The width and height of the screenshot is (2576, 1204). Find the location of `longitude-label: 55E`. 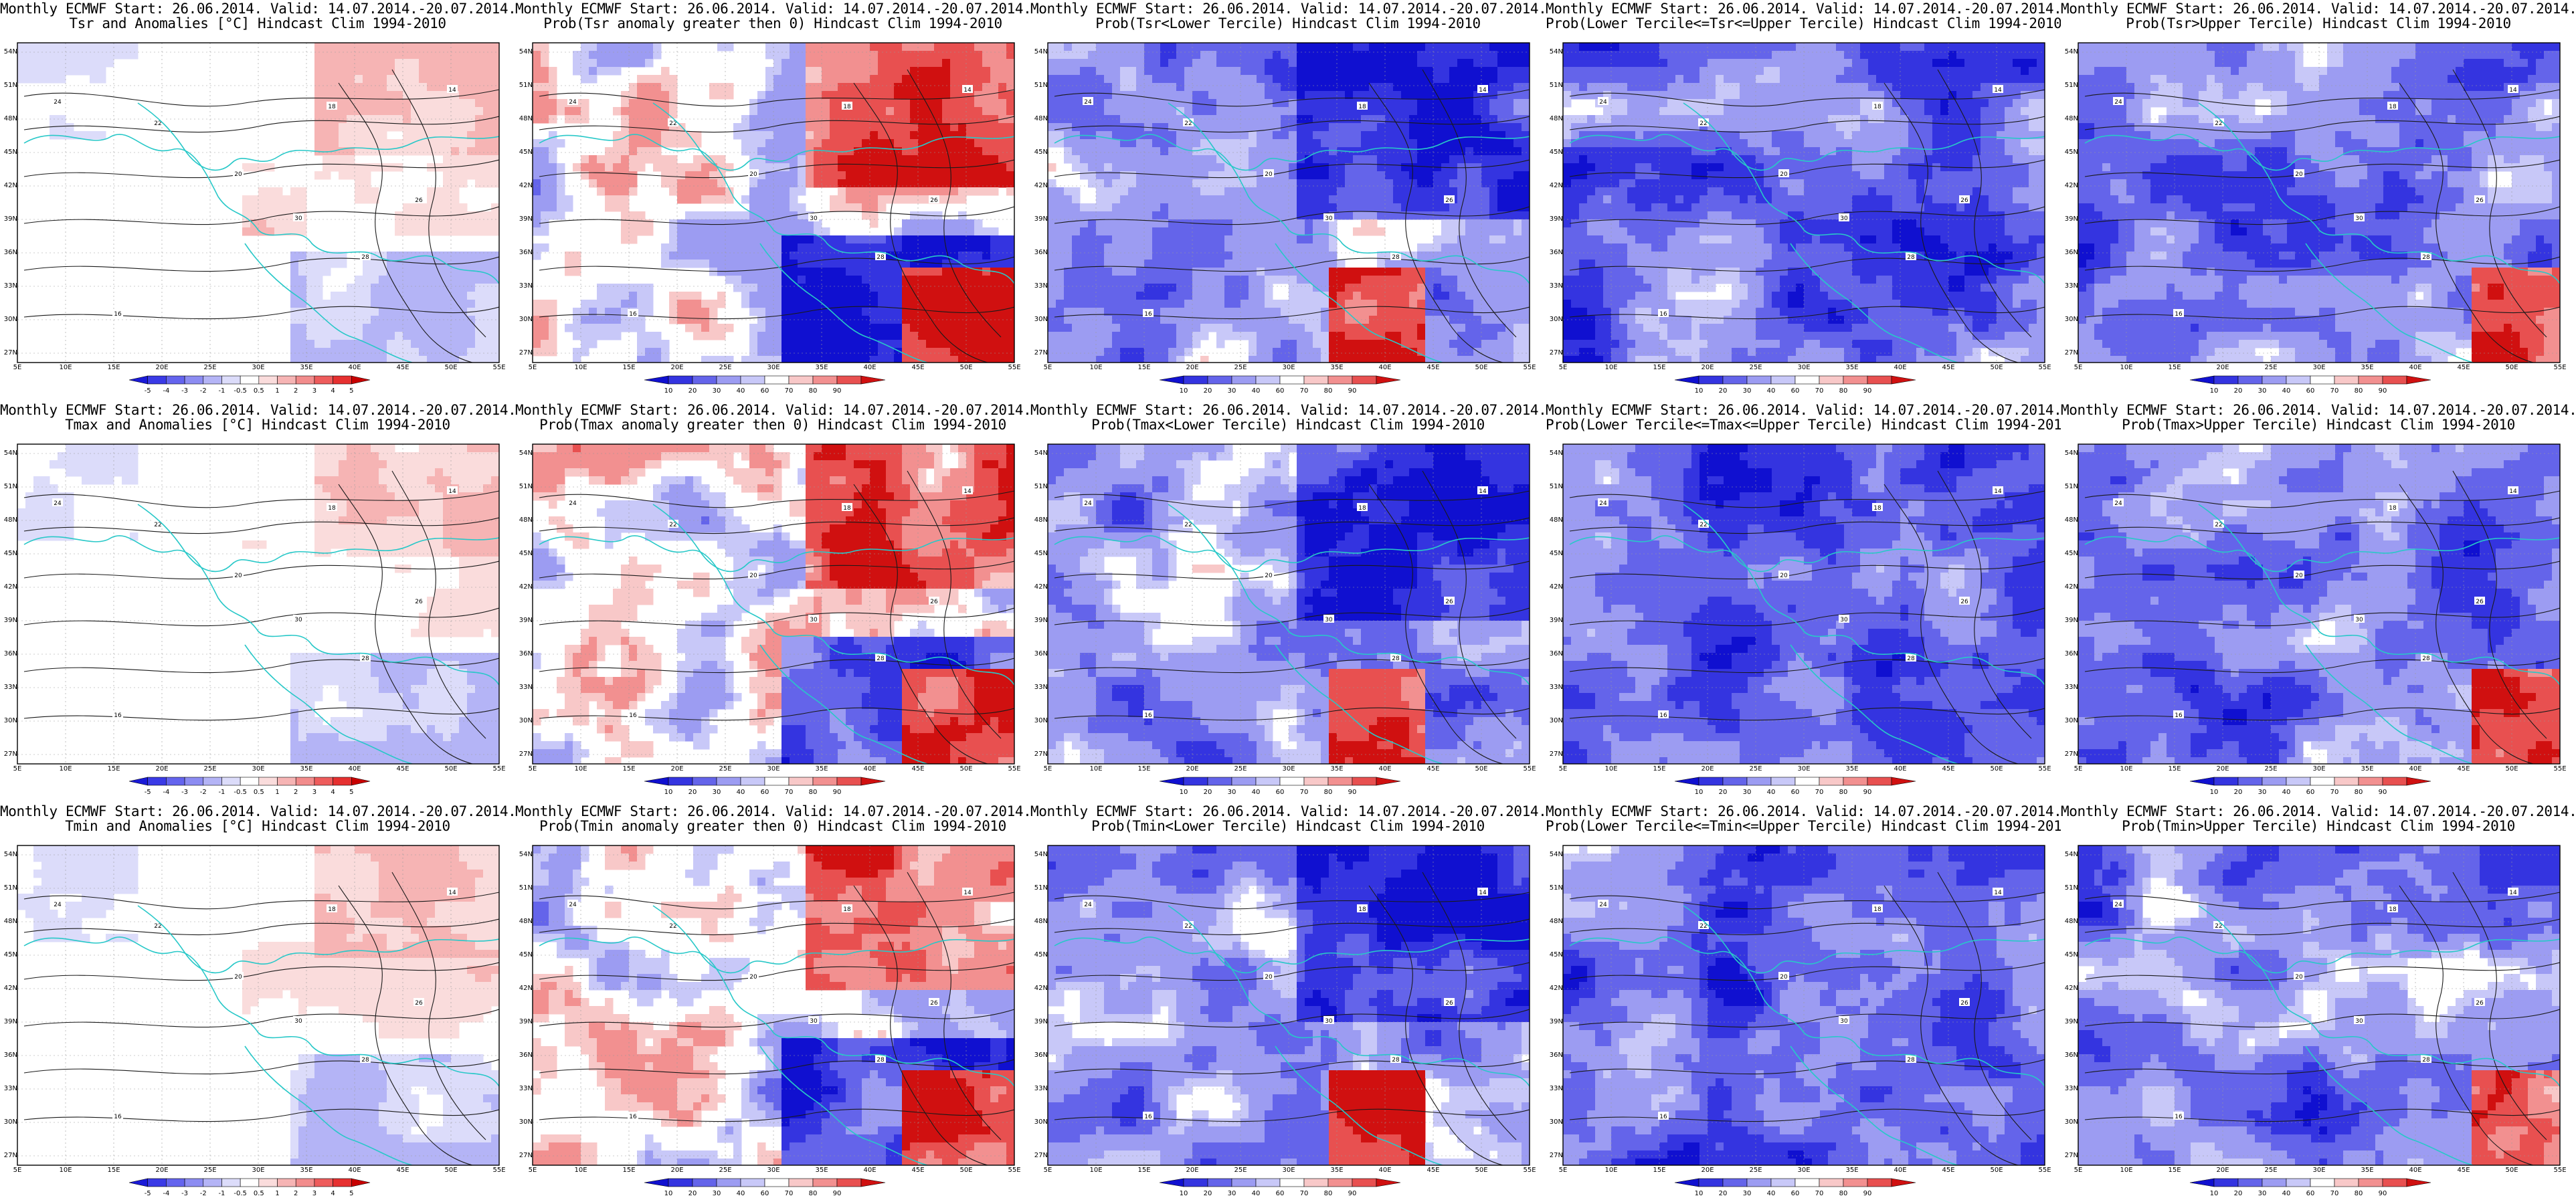

longitude-label: 55E is located at coordinates (1014, 1170).